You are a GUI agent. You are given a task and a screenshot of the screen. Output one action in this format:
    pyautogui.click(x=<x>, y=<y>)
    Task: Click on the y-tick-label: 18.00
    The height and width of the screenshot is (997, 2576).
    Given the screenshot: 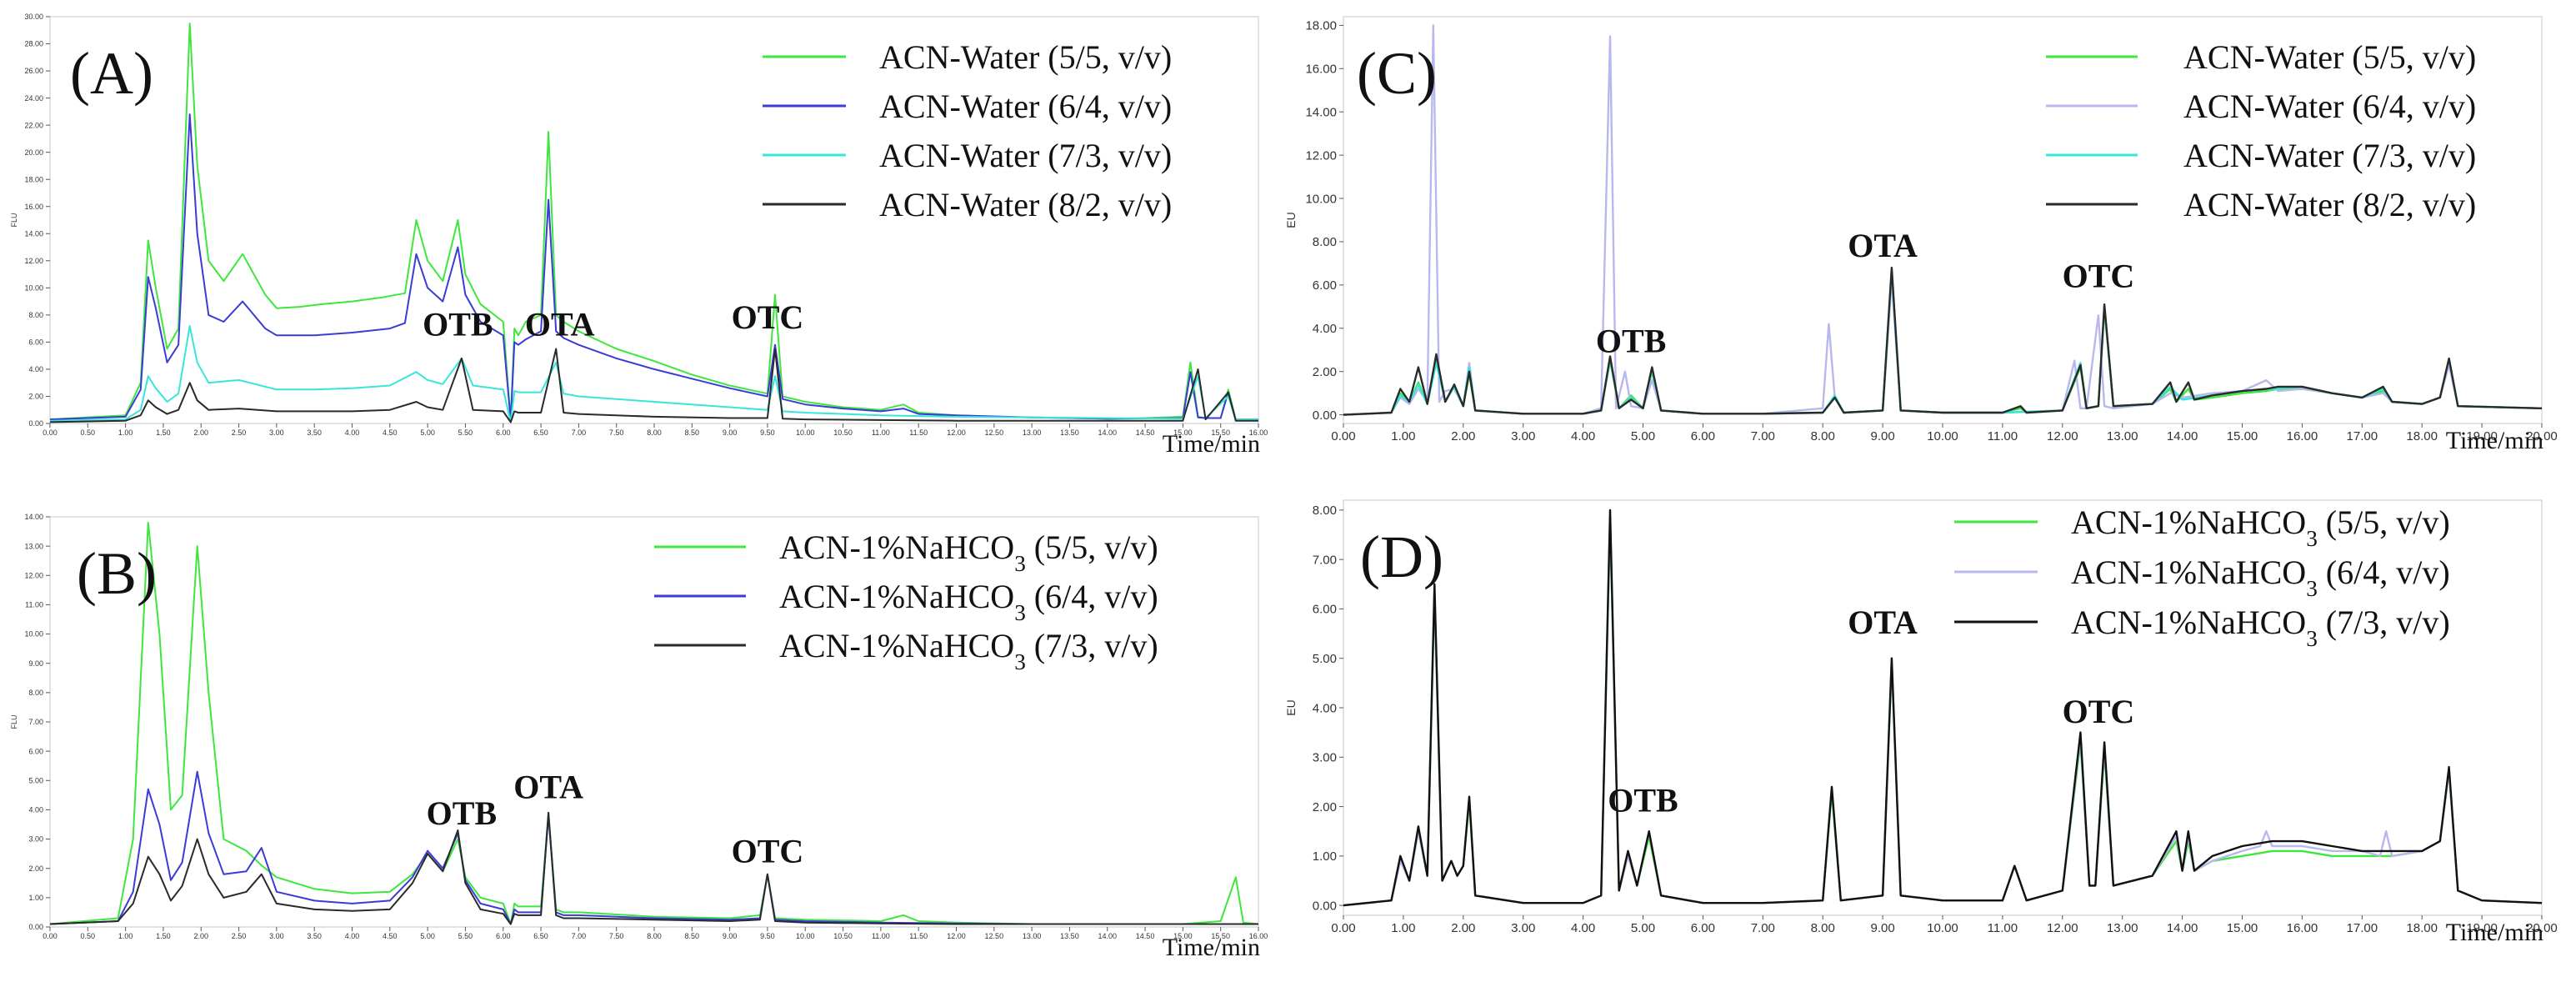 What is the action you would take?
    pyautogui.click(x=1321, y=26)
    